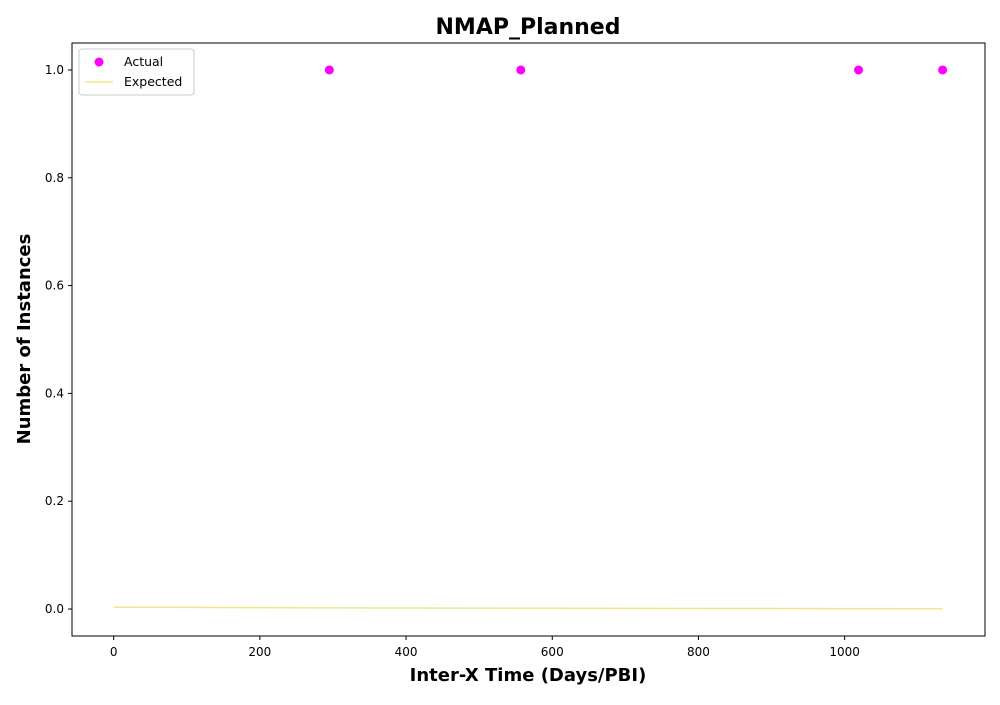 The width and height of the screenshot is (1000, 705). I want to click on x-tick-label: 0, so click(114, 652).